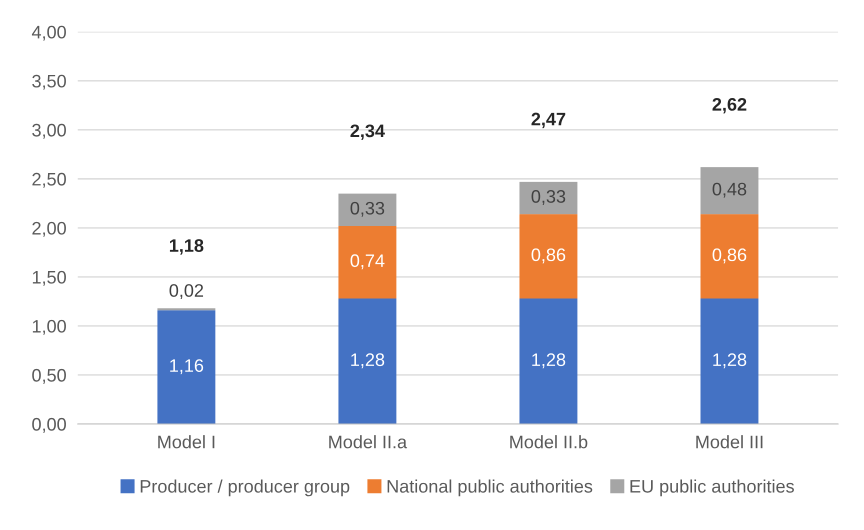 The height and width of the screenshot is (530, 864). Describe the element at coordinates (186, 441) in the screenshot. I see `x-tick-label: Model I` at that location.